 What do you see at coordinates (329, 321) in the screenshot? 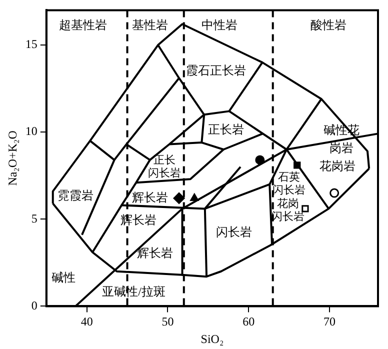
I see `x-tick-label: 70` at bounding box center [329, 321].